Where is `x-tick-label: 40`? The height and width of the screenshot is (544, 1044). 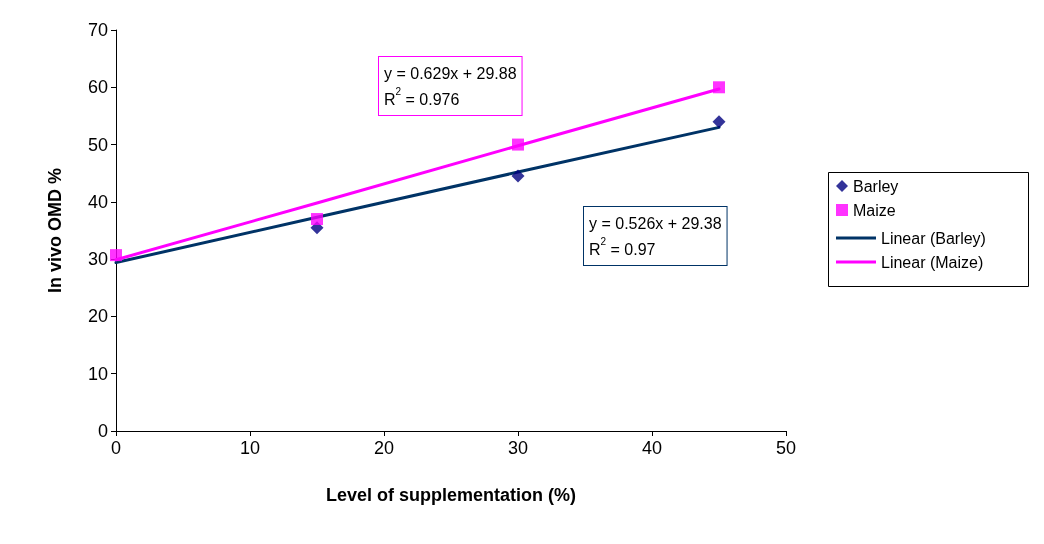
x-tick-label: 40 is located at coordinates (652, 448).